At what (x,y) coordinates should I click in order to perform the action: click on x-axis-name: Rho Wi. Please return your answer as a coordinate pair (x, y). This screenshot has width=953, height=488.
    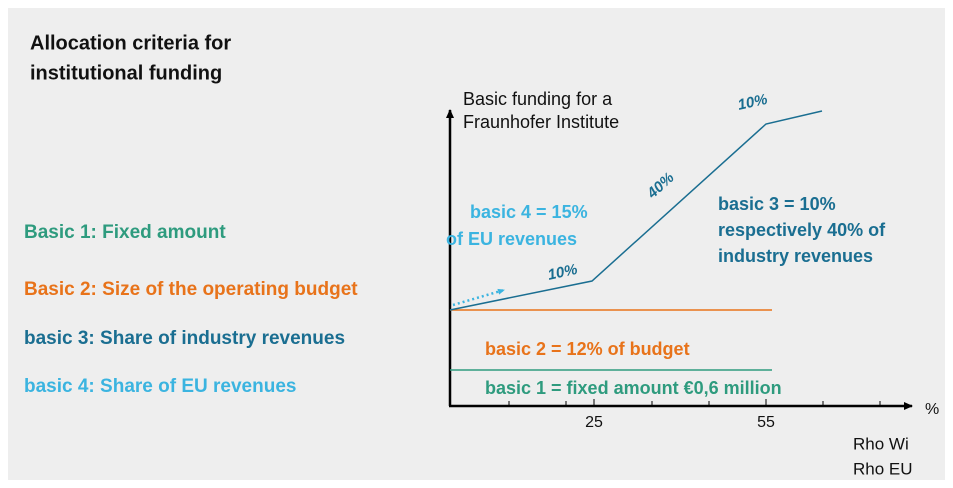
    Looking at the image, I should click on (881, 443).